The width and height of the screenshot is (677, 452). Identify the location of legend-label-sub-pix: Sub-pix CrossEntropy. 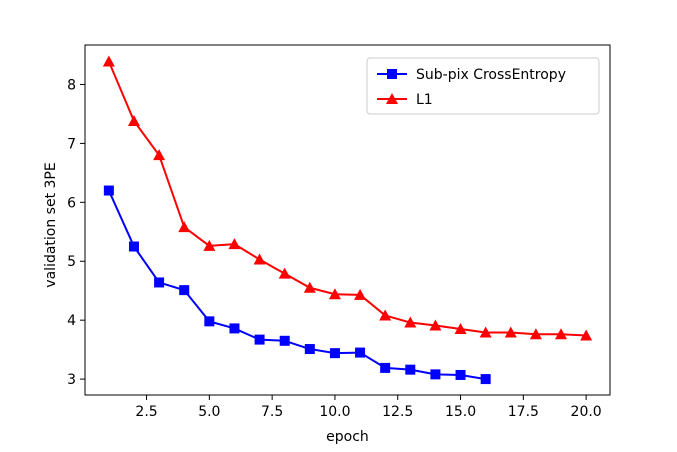
(491, 75).